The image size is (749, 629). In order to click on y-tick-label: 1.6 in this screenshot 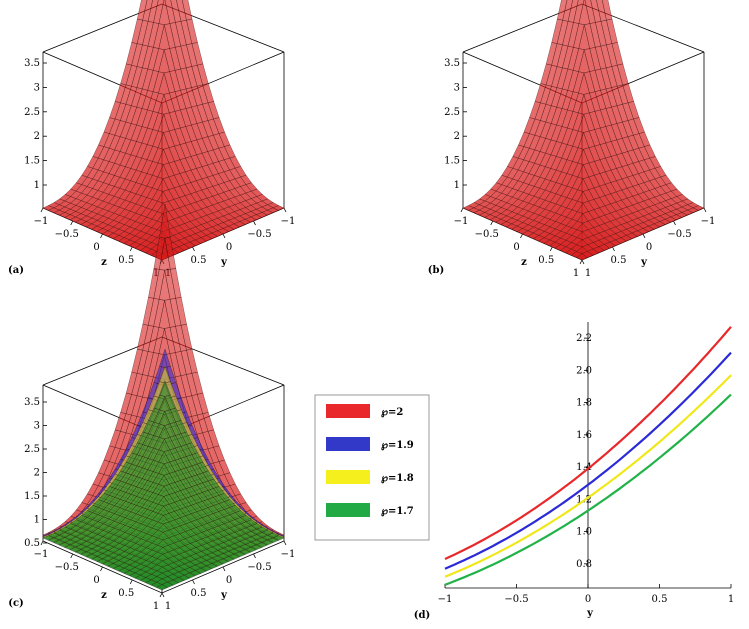, I will do `click(584, 435)`.